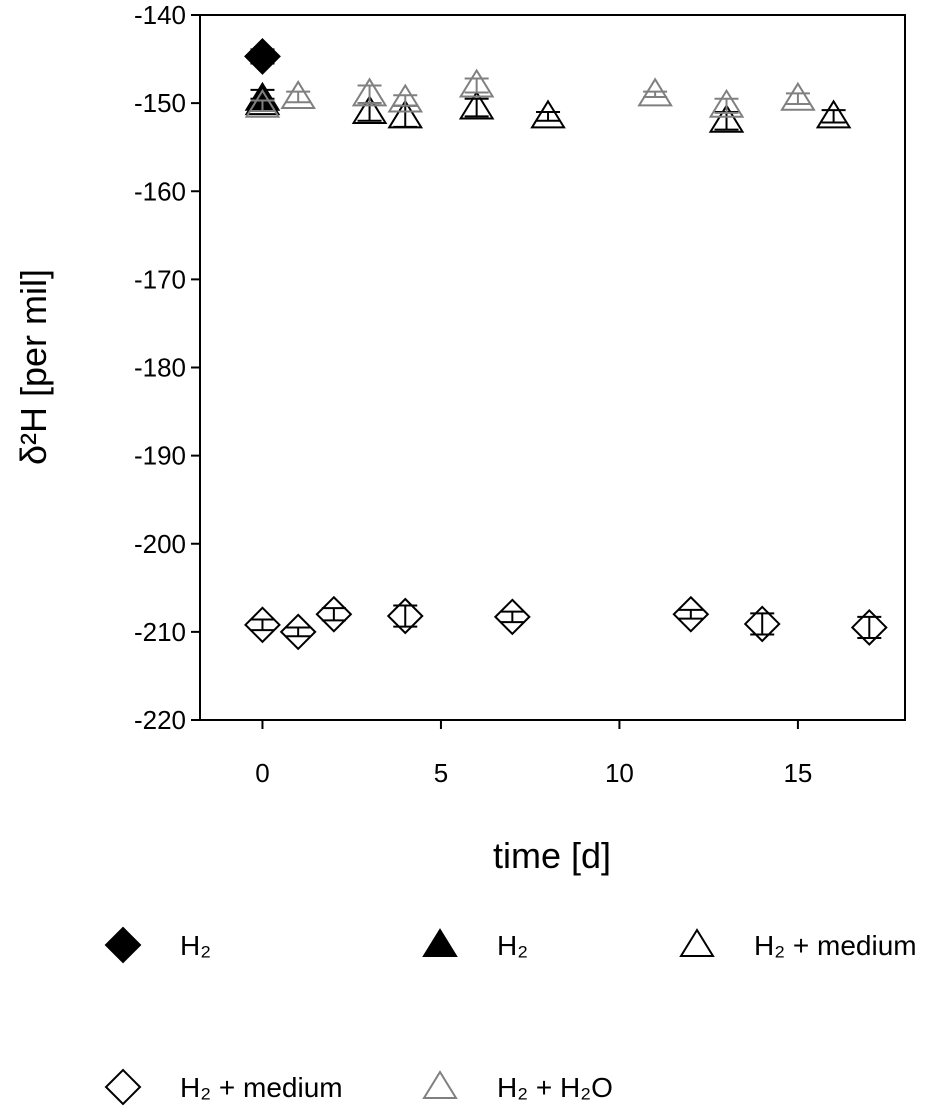 This screenshot has height=1112, width=947. Describe the element at coordinates (160, 456) in the screenshot. I see `y-tick-label: -190` at that location.